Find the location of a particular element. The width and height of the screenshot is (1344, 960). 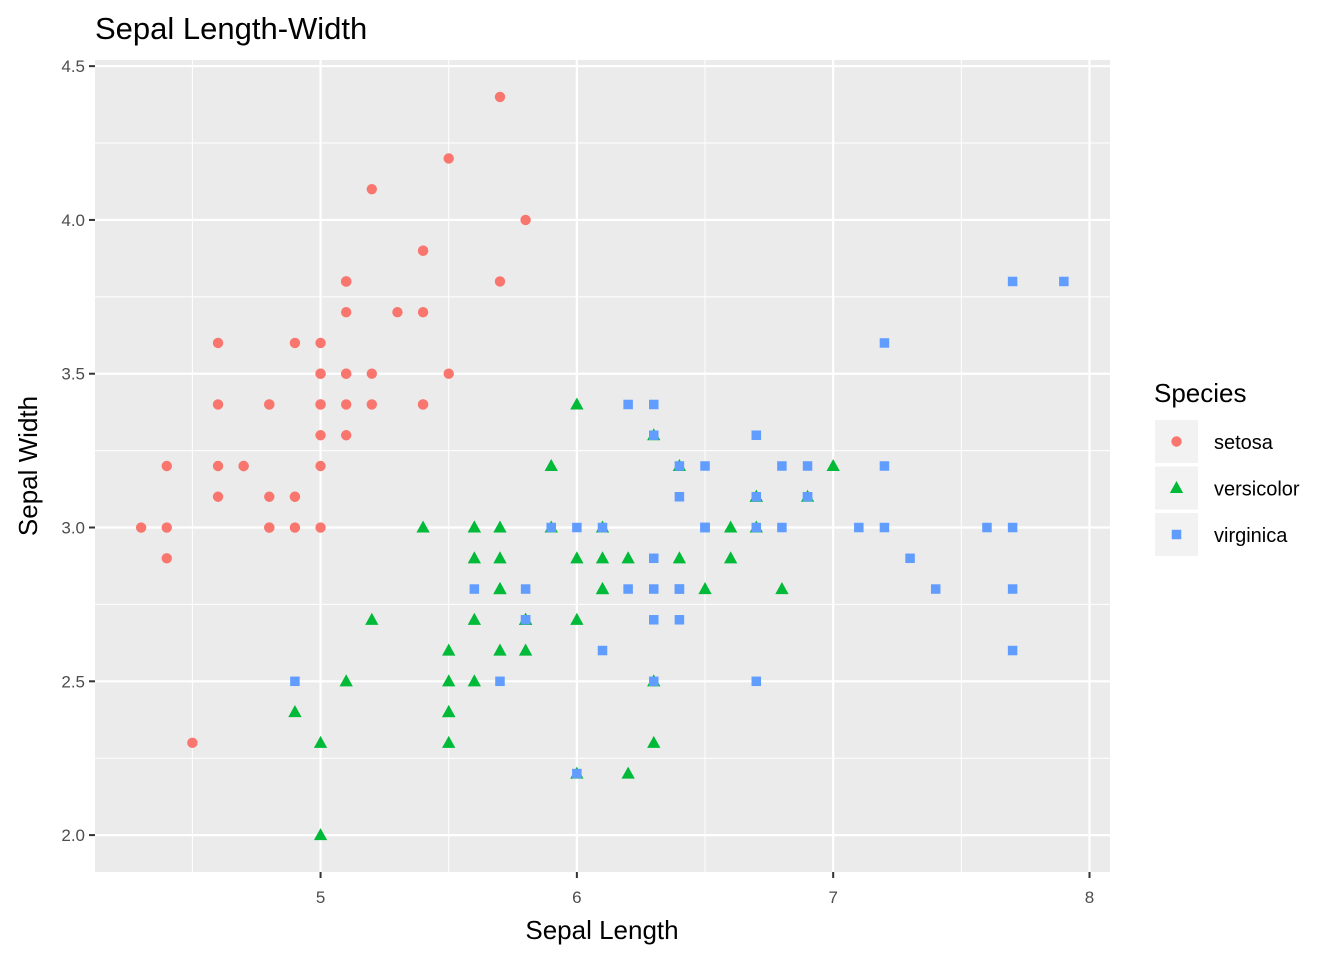

y-tick-label: 4.5 is located at coordinates (73, 66).